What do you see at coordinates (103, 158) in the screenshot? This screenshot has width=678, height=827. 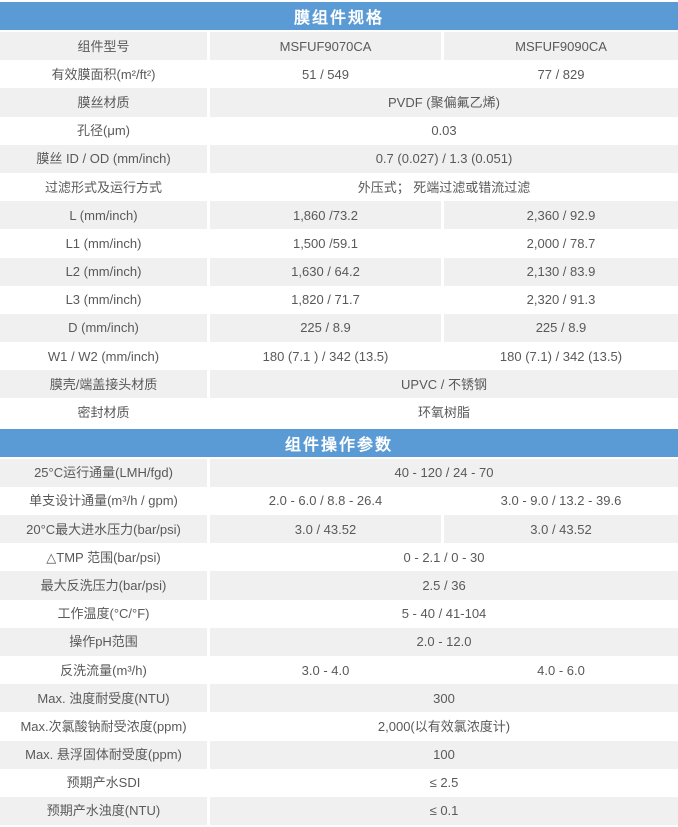 I see `row-label: 膜丝 ID / OD (mm/inch)` at bounding box center [103, 158].